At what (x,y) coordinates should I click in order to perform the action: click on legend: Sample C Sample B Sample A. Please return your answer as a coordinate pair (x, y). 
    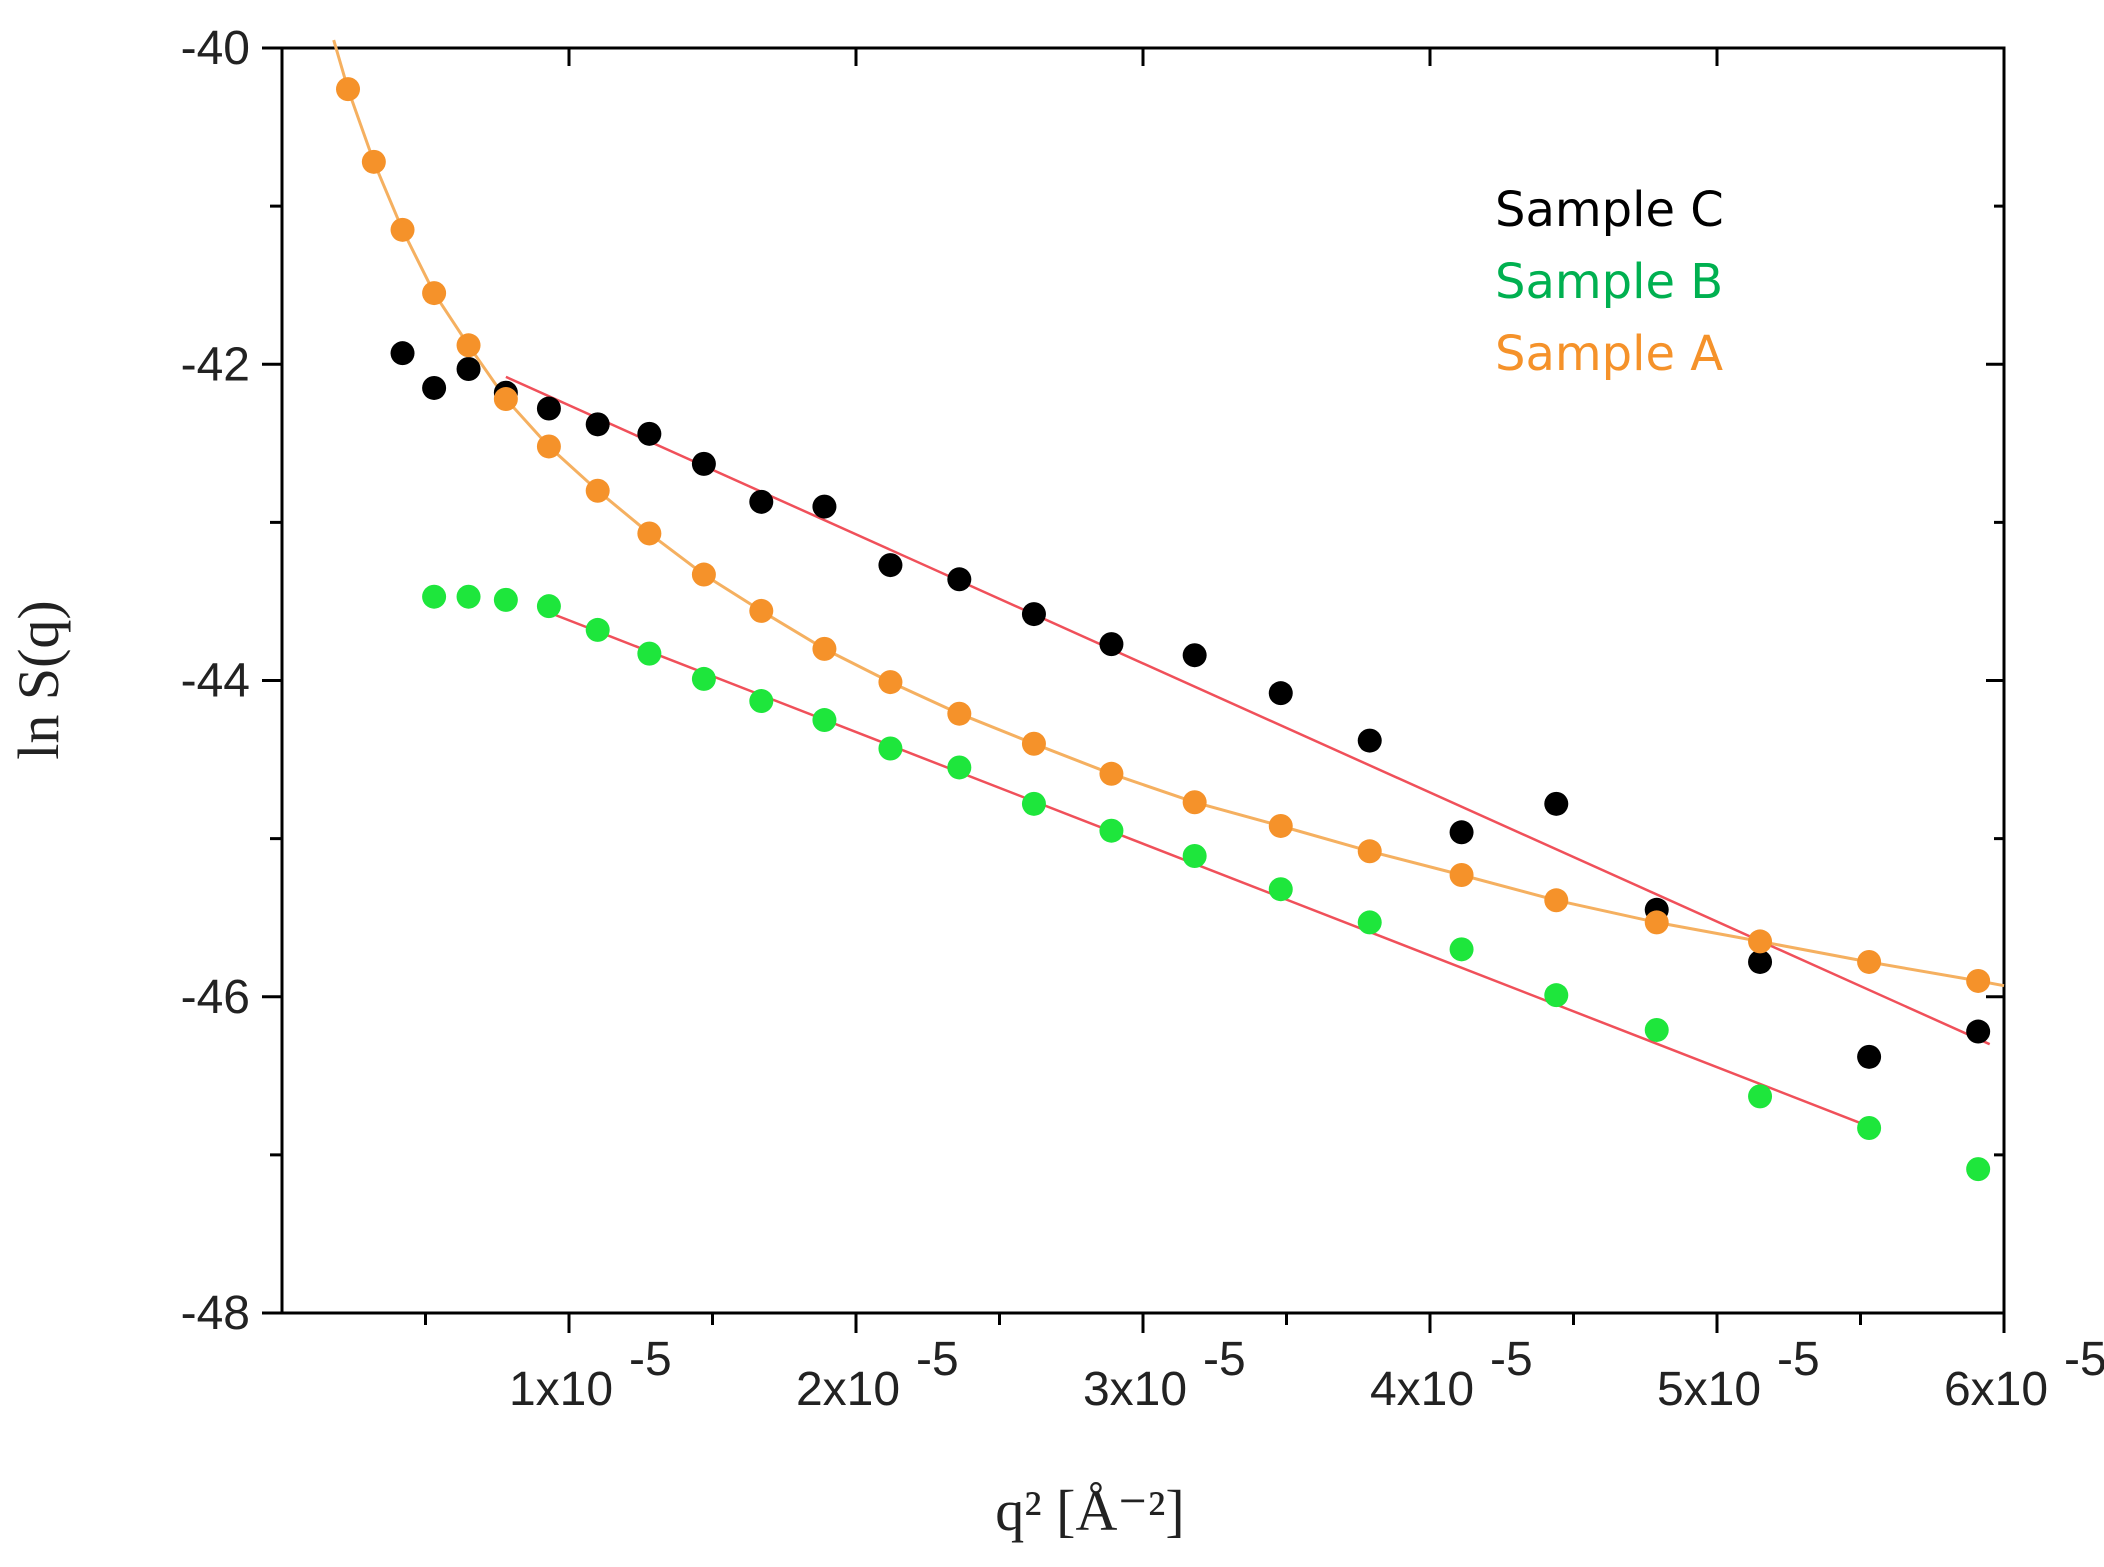
    Looking at the image, I should click on (1609, 282).